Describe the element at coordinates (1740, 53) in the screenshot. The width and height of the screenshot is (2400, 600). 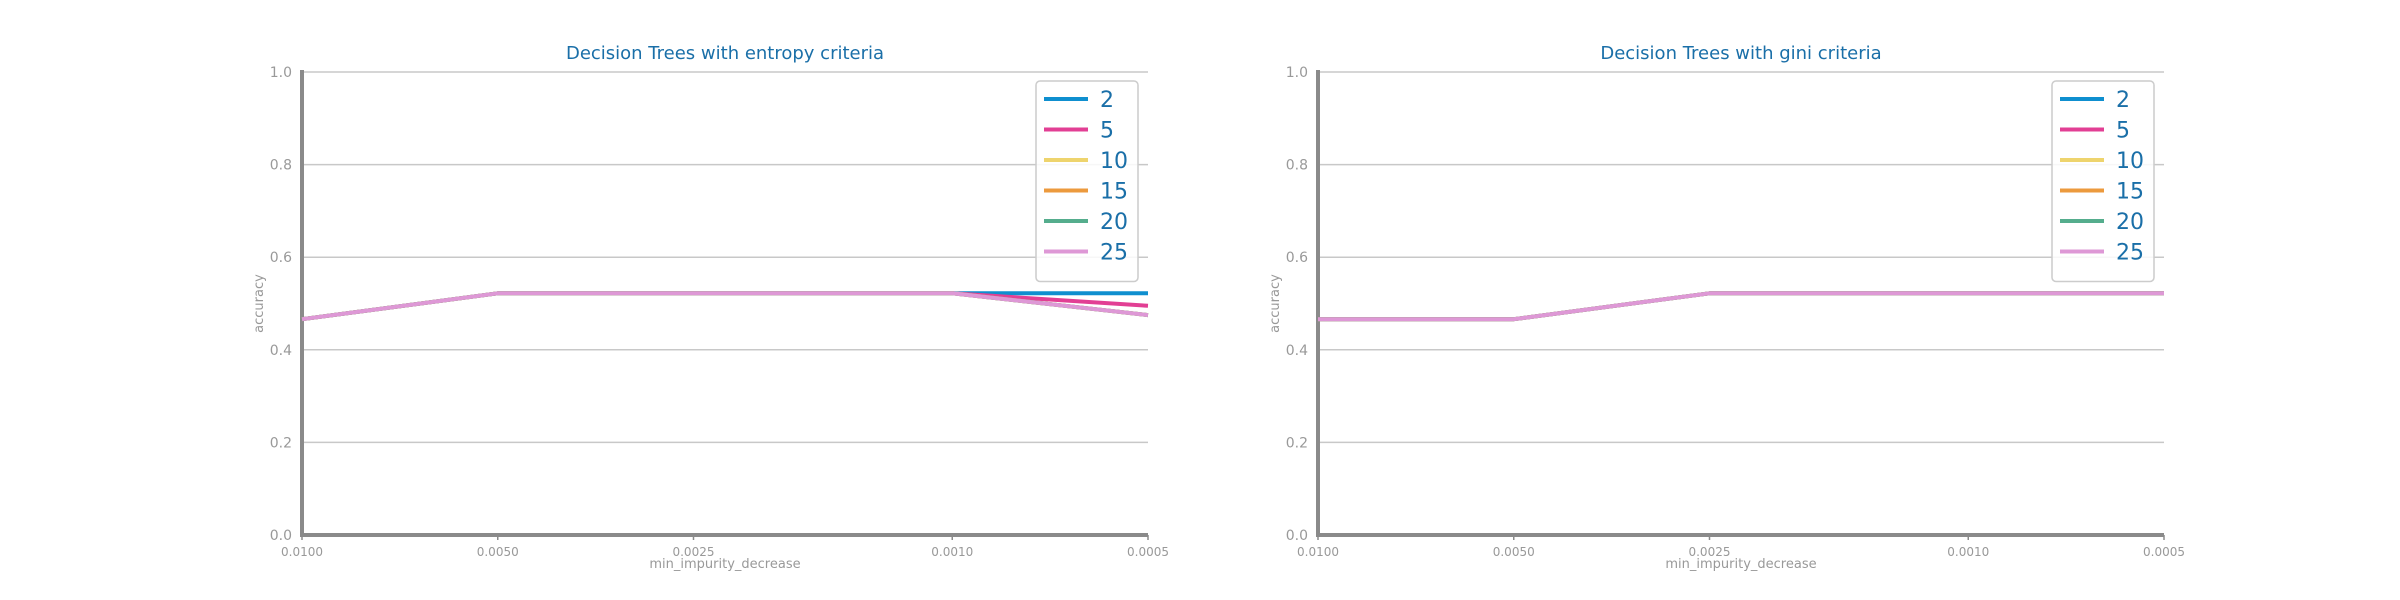
I see `chart-title: Decision Trees with gini criteria` at that location.